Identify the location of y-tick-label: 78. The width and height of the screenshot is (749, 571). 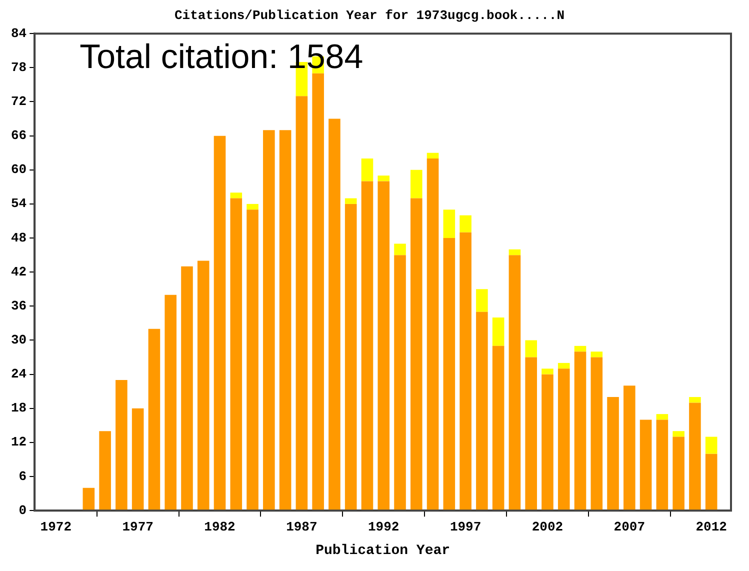
(18, 67).